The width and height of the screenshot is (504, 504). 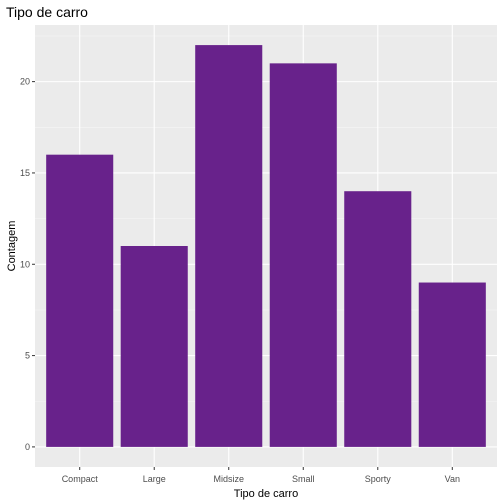 I want to click on y-tick-label: 0, so click(x=27, y=447).